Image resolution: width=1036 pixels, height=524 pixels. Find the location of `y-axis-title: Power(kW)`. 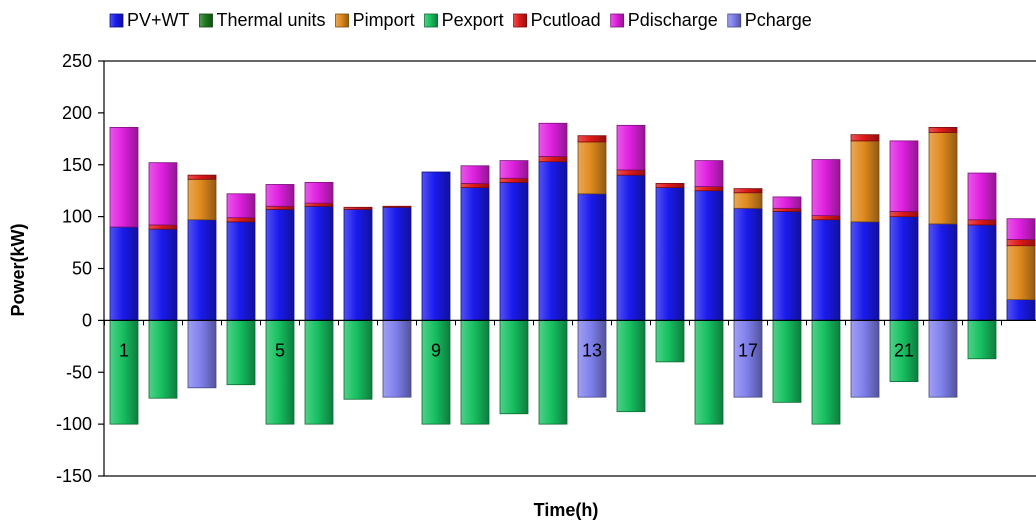

y-axis-title: Power(kW) is located at coordinates (18, 269).